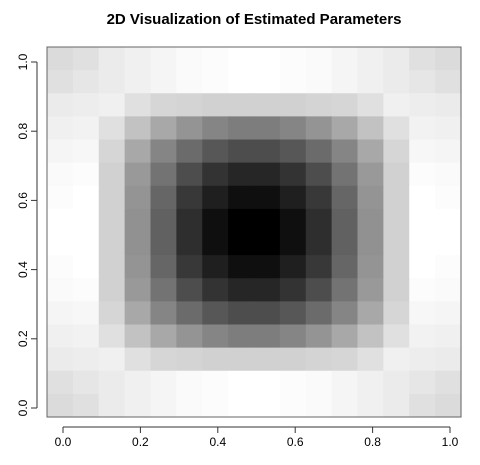 The image size is (480, 465). Describe the element at coordinates (23, 338) in the screenshot. I see `y-tick-label: 0.2` at that location.